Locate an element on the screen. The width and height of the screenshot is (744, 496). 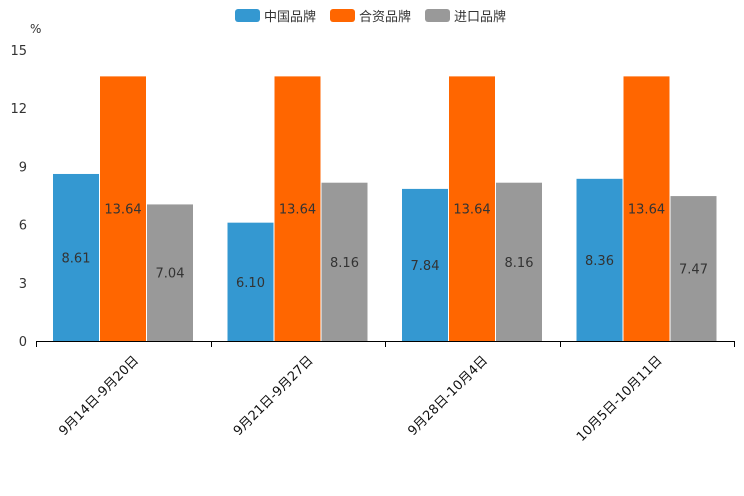
data-label-1-3: 7.04 is located at coordinates (170, 274).